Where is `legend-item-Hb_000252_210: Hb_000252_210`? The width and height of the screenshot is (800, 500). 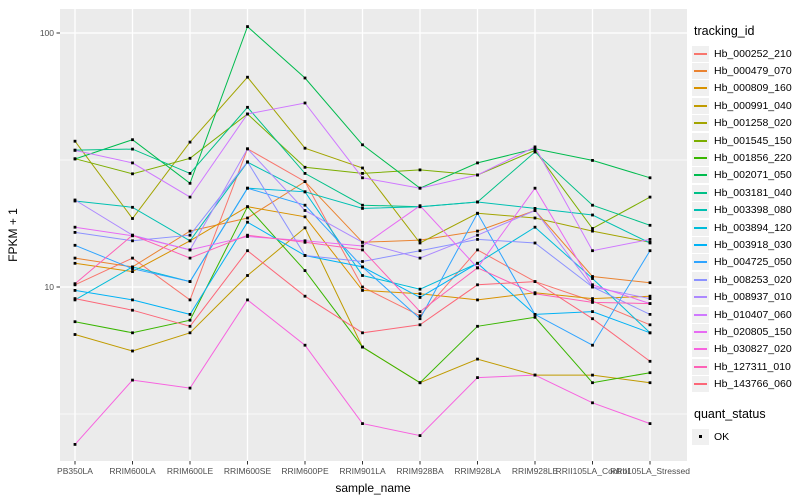 legend-item-Hb_000252_210: Hb_000252_210 is located at coordinates (745, 53).